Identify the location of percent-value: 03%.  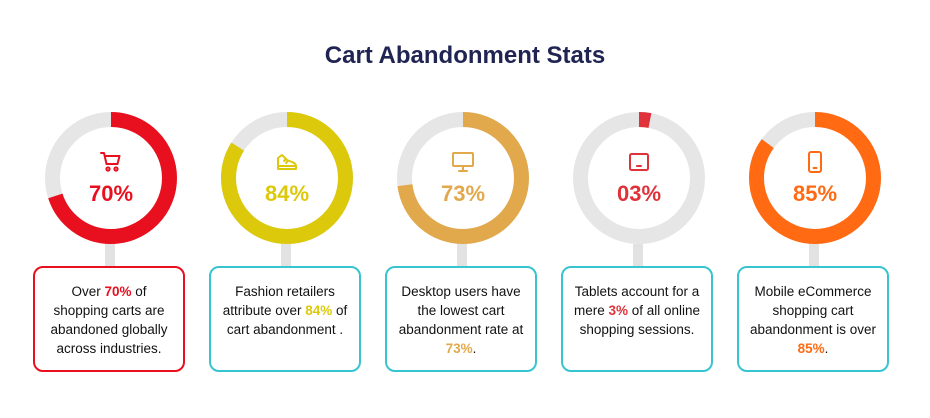
(639, 193).